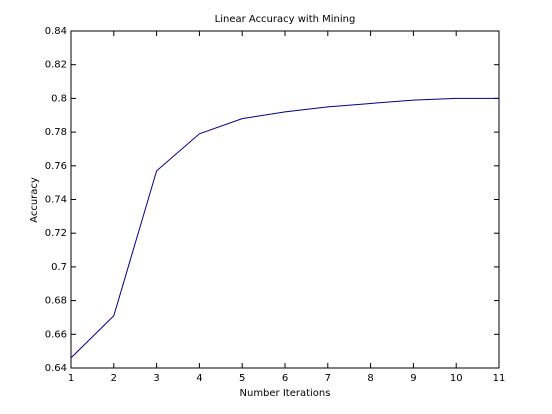 Image resolution: width=552 pixels, height=414 pixels. What do you see at coordinates (56, 31) in the screenshot?
I see `y-tick-label: 0.84` at bounding box center [56, 31].